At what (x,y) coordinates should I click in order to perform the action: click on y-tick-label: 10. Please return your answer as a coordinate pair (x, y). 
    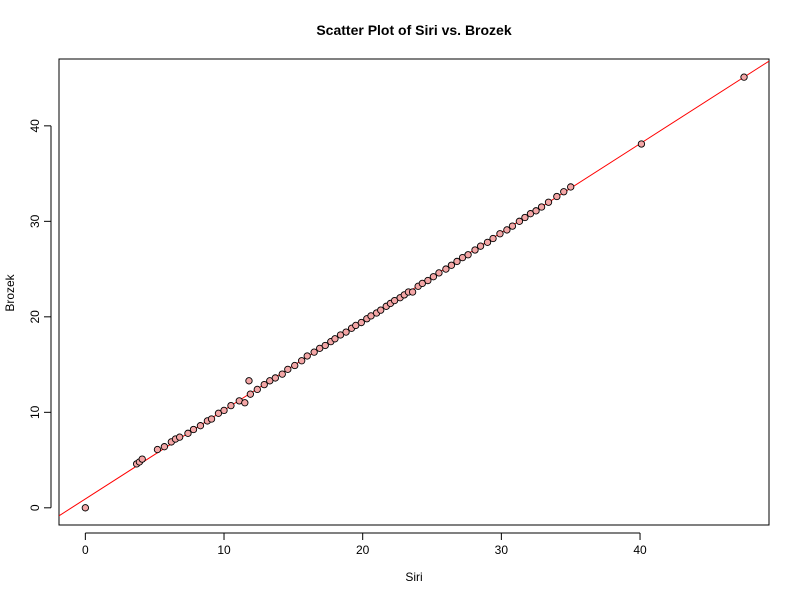
    Looking at the image, I should click on (35, 412).